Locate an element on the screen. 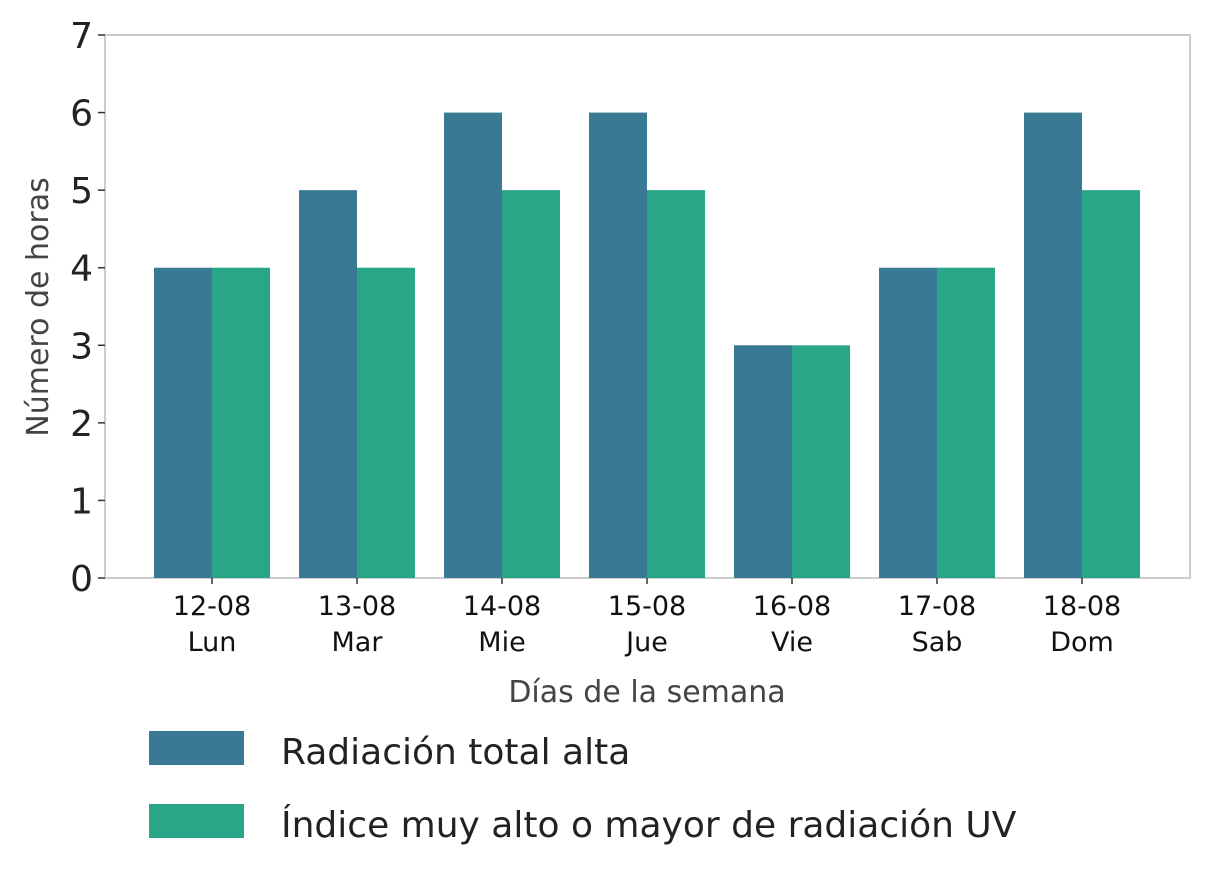  y-tick-label: 7 is located at coordinates (81, 36).